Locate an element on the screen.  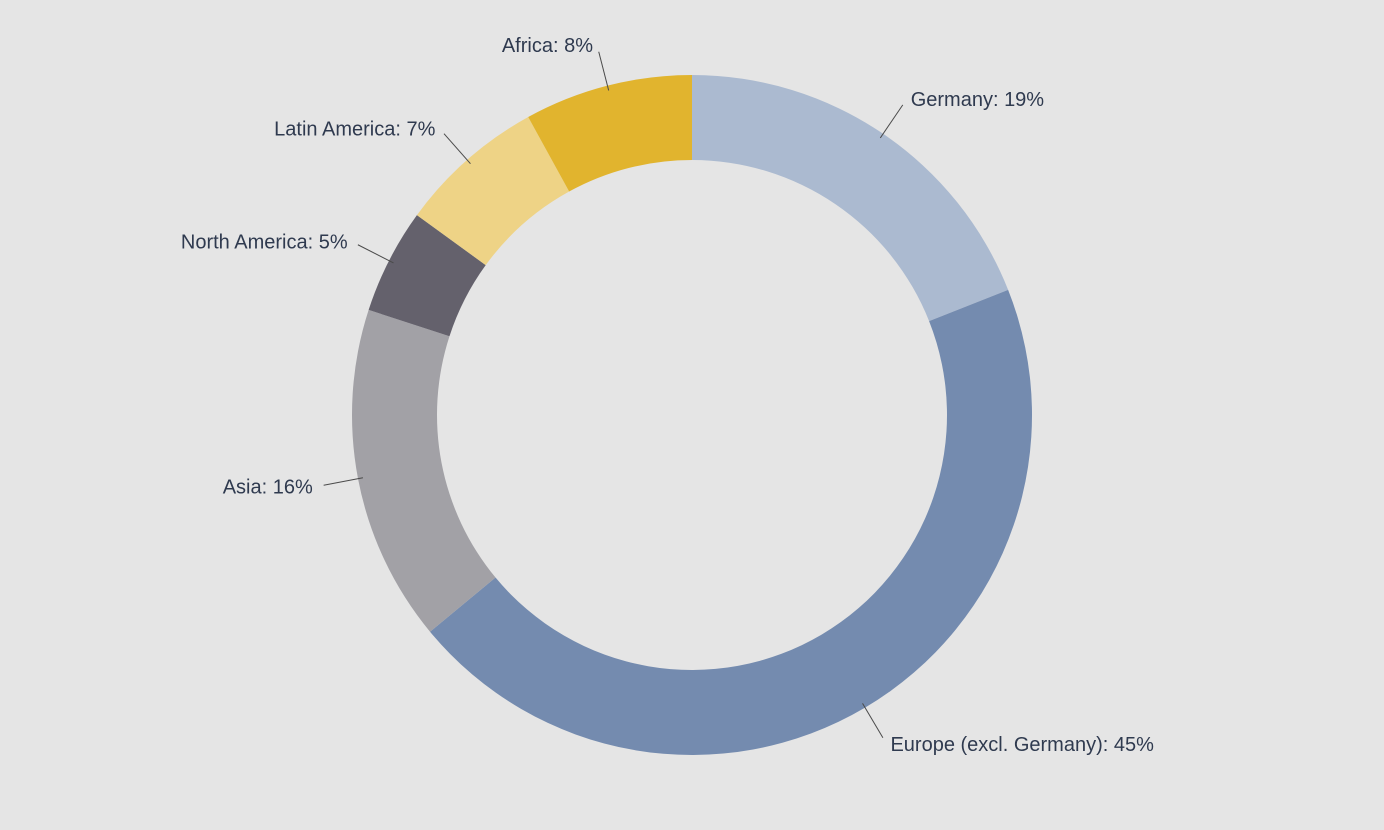
slice-label-north-america: North America: 5% is located at coordinates (264, 243).